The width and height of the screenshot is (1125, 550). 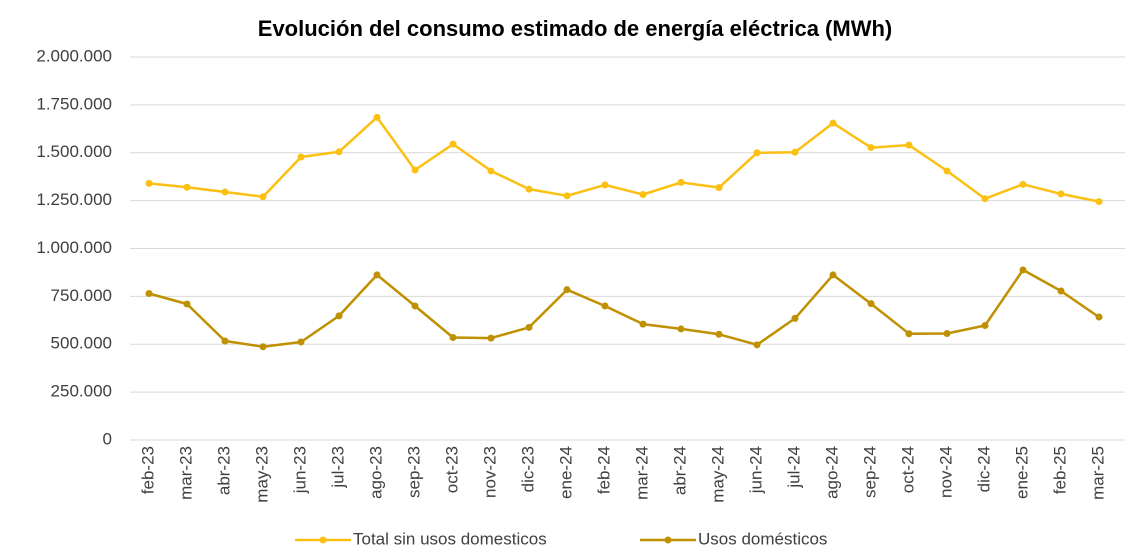 I want to click on x-tick-label: may-23, so click(x=261, y=474).